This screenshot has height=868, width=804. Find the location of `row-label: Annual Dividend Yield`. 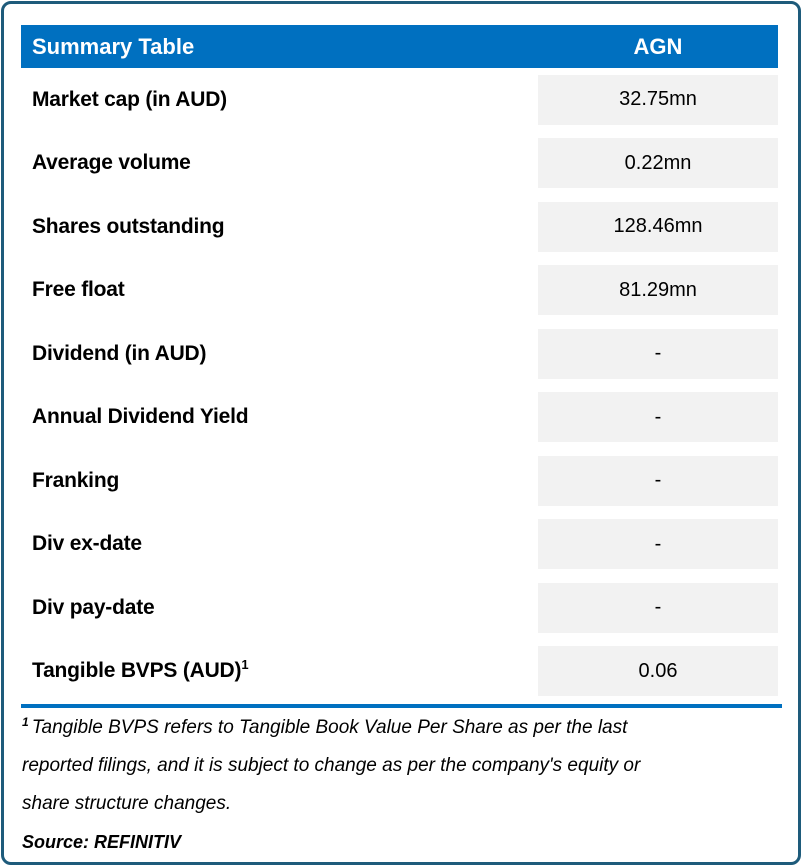

row-label: Annual Dividend Yield is located at coordinates (140, 417).